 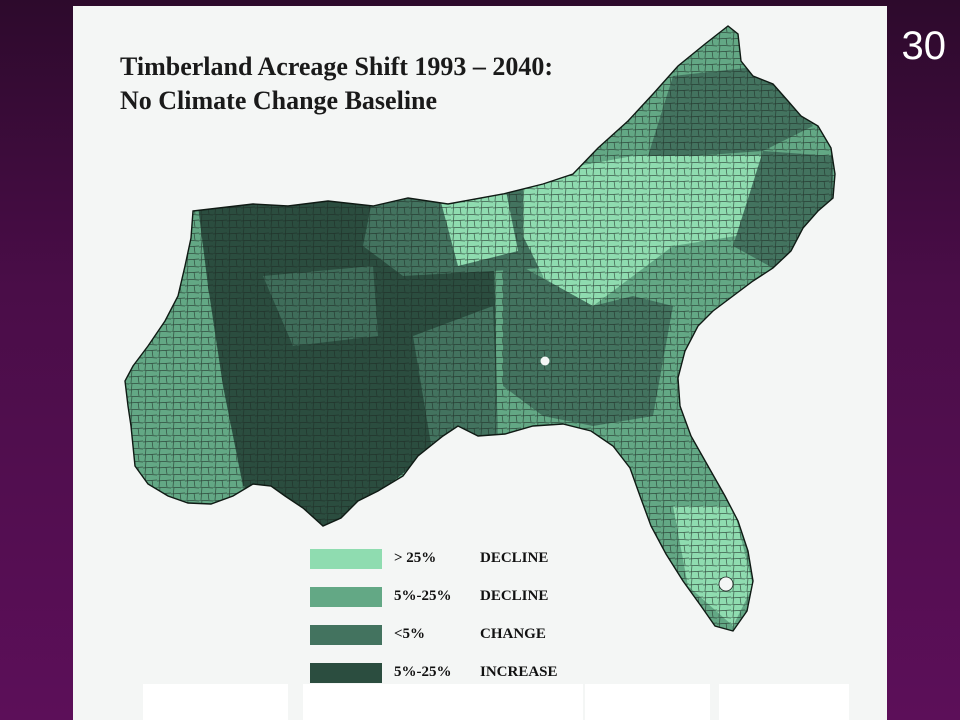 I want to click on legend-label: INCREASE, so click(x=519, y=672).